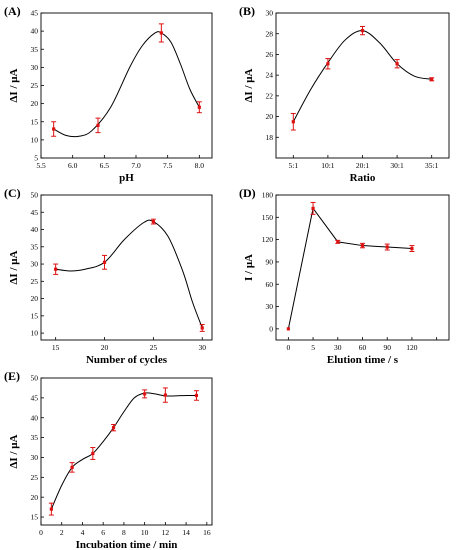 Image resolution: width=460 pixels, height=550 pixels. What do you see at coordinates (200, 165) in the screenshot?
I see `panel-a-x-tick-label: 8.0` at bounding box center [200, 165].